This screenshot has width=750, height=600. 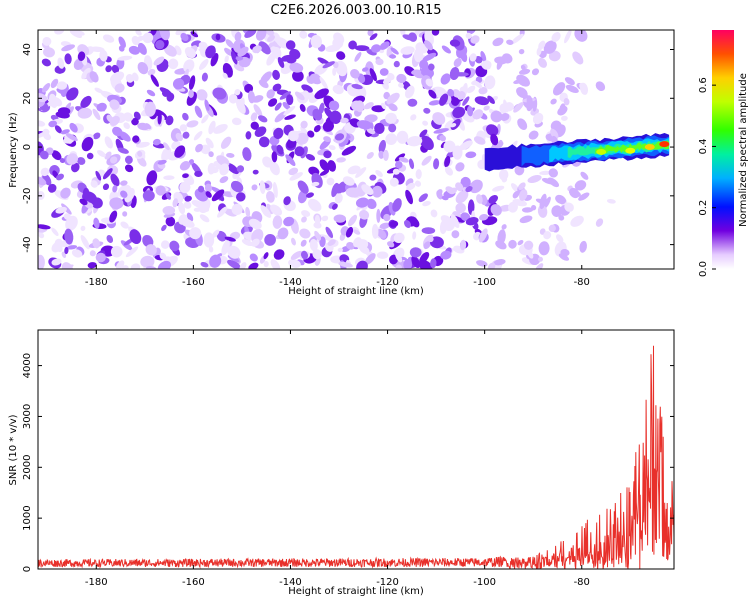 I want to click on x-tick-label: -100, so click(x=484, y=282).